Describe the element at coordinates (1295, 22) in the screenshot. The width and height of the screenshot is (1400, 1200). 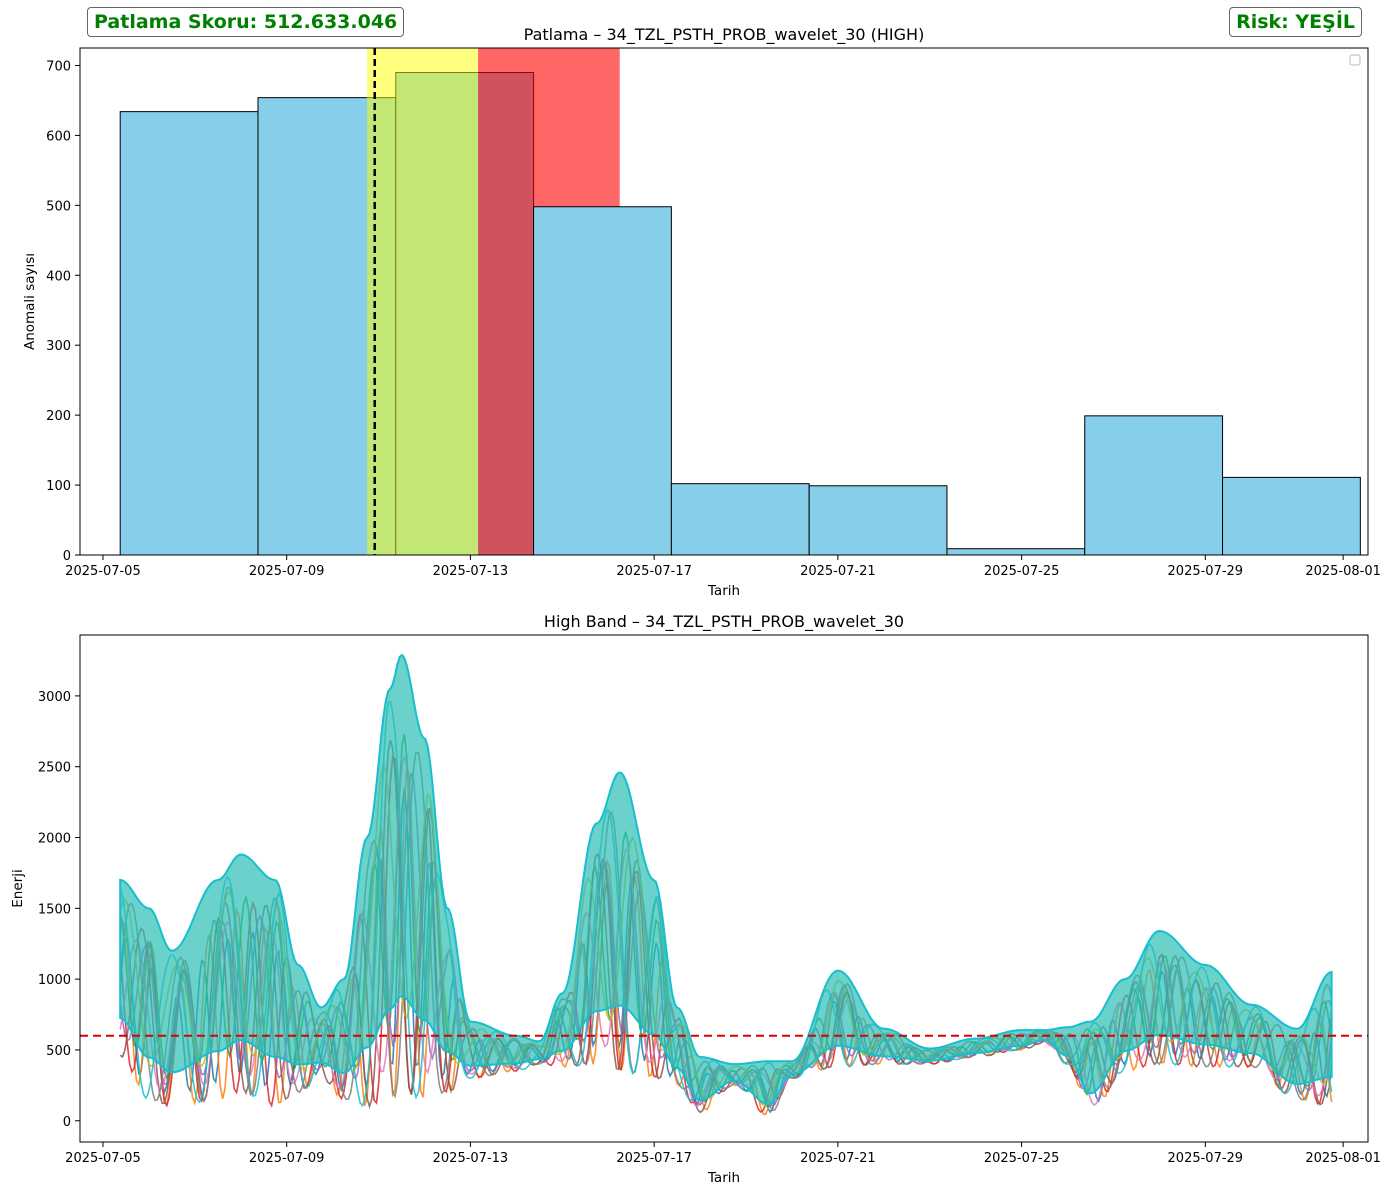
I see `risk-badge: Risk: YEŞİL` at that location.